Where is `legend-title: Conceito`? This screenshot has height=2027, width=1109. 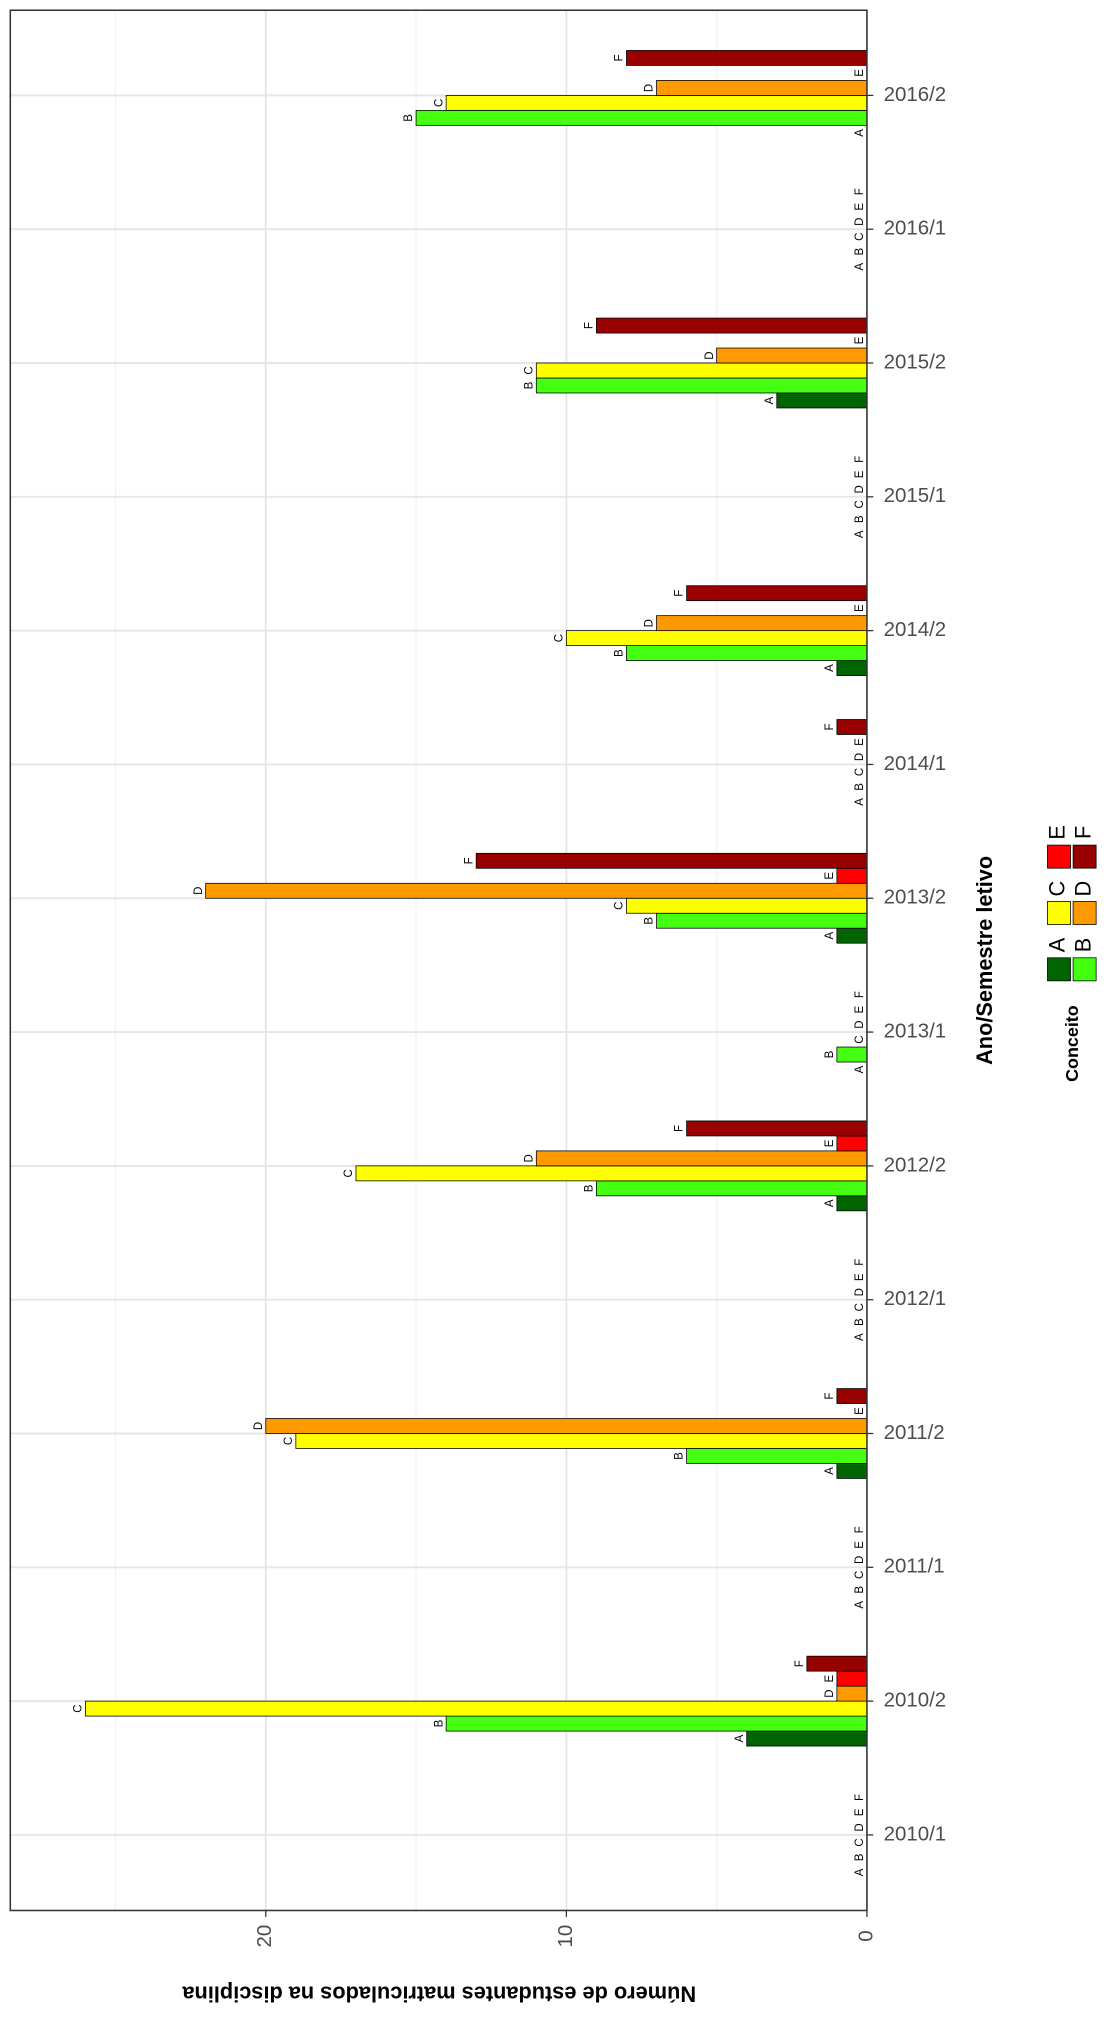 legend-title: Conceito is located at coordinates (1072, 1043).